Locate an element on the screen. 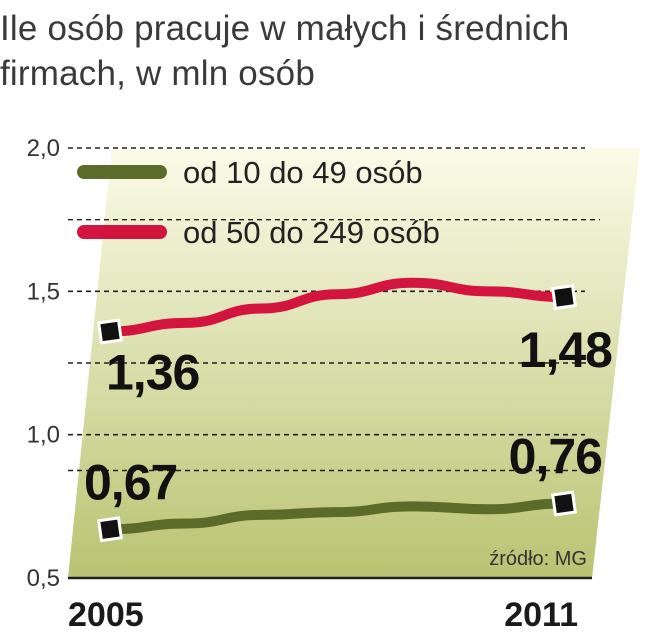  legend: od 10 do 49 osób od 50 do 249 osób is located at coordinates (258, 202).